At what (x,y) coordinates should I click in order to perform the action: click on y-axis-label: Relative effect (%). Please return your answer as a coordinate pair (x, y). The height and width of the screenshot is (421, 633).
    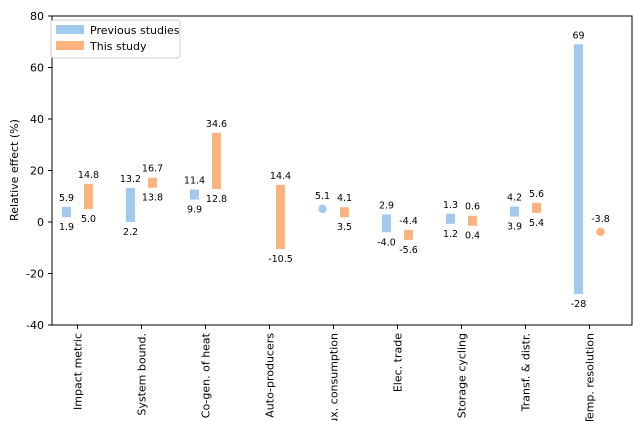
    Looking at the image, I should click on (14, 170).